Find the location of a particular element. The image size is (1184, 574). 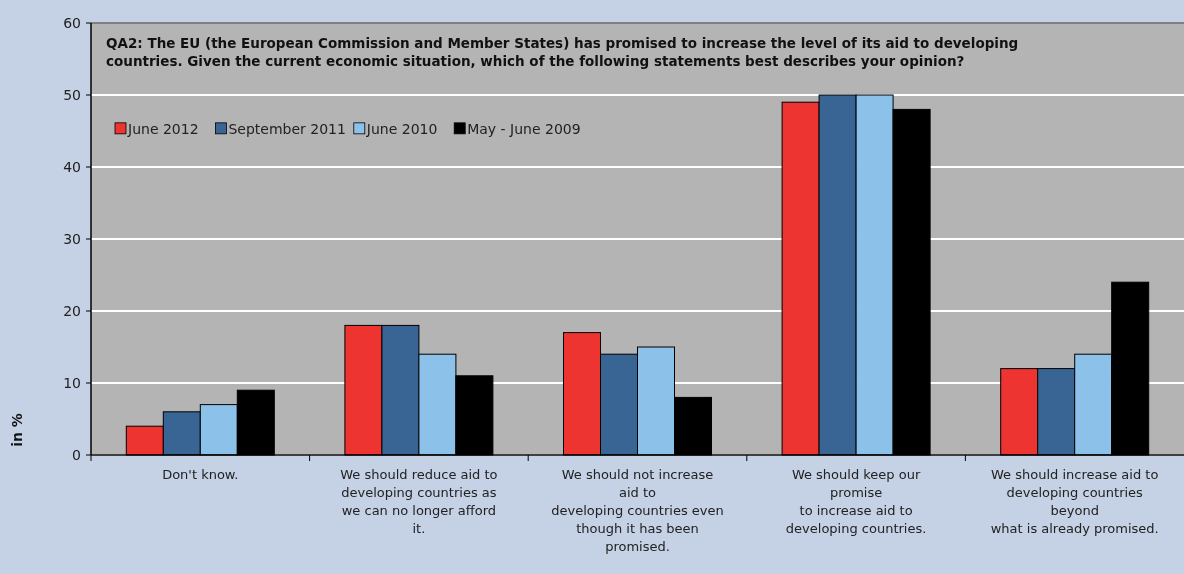

legend-label: June 2010 is located at coordinates (401, 128).